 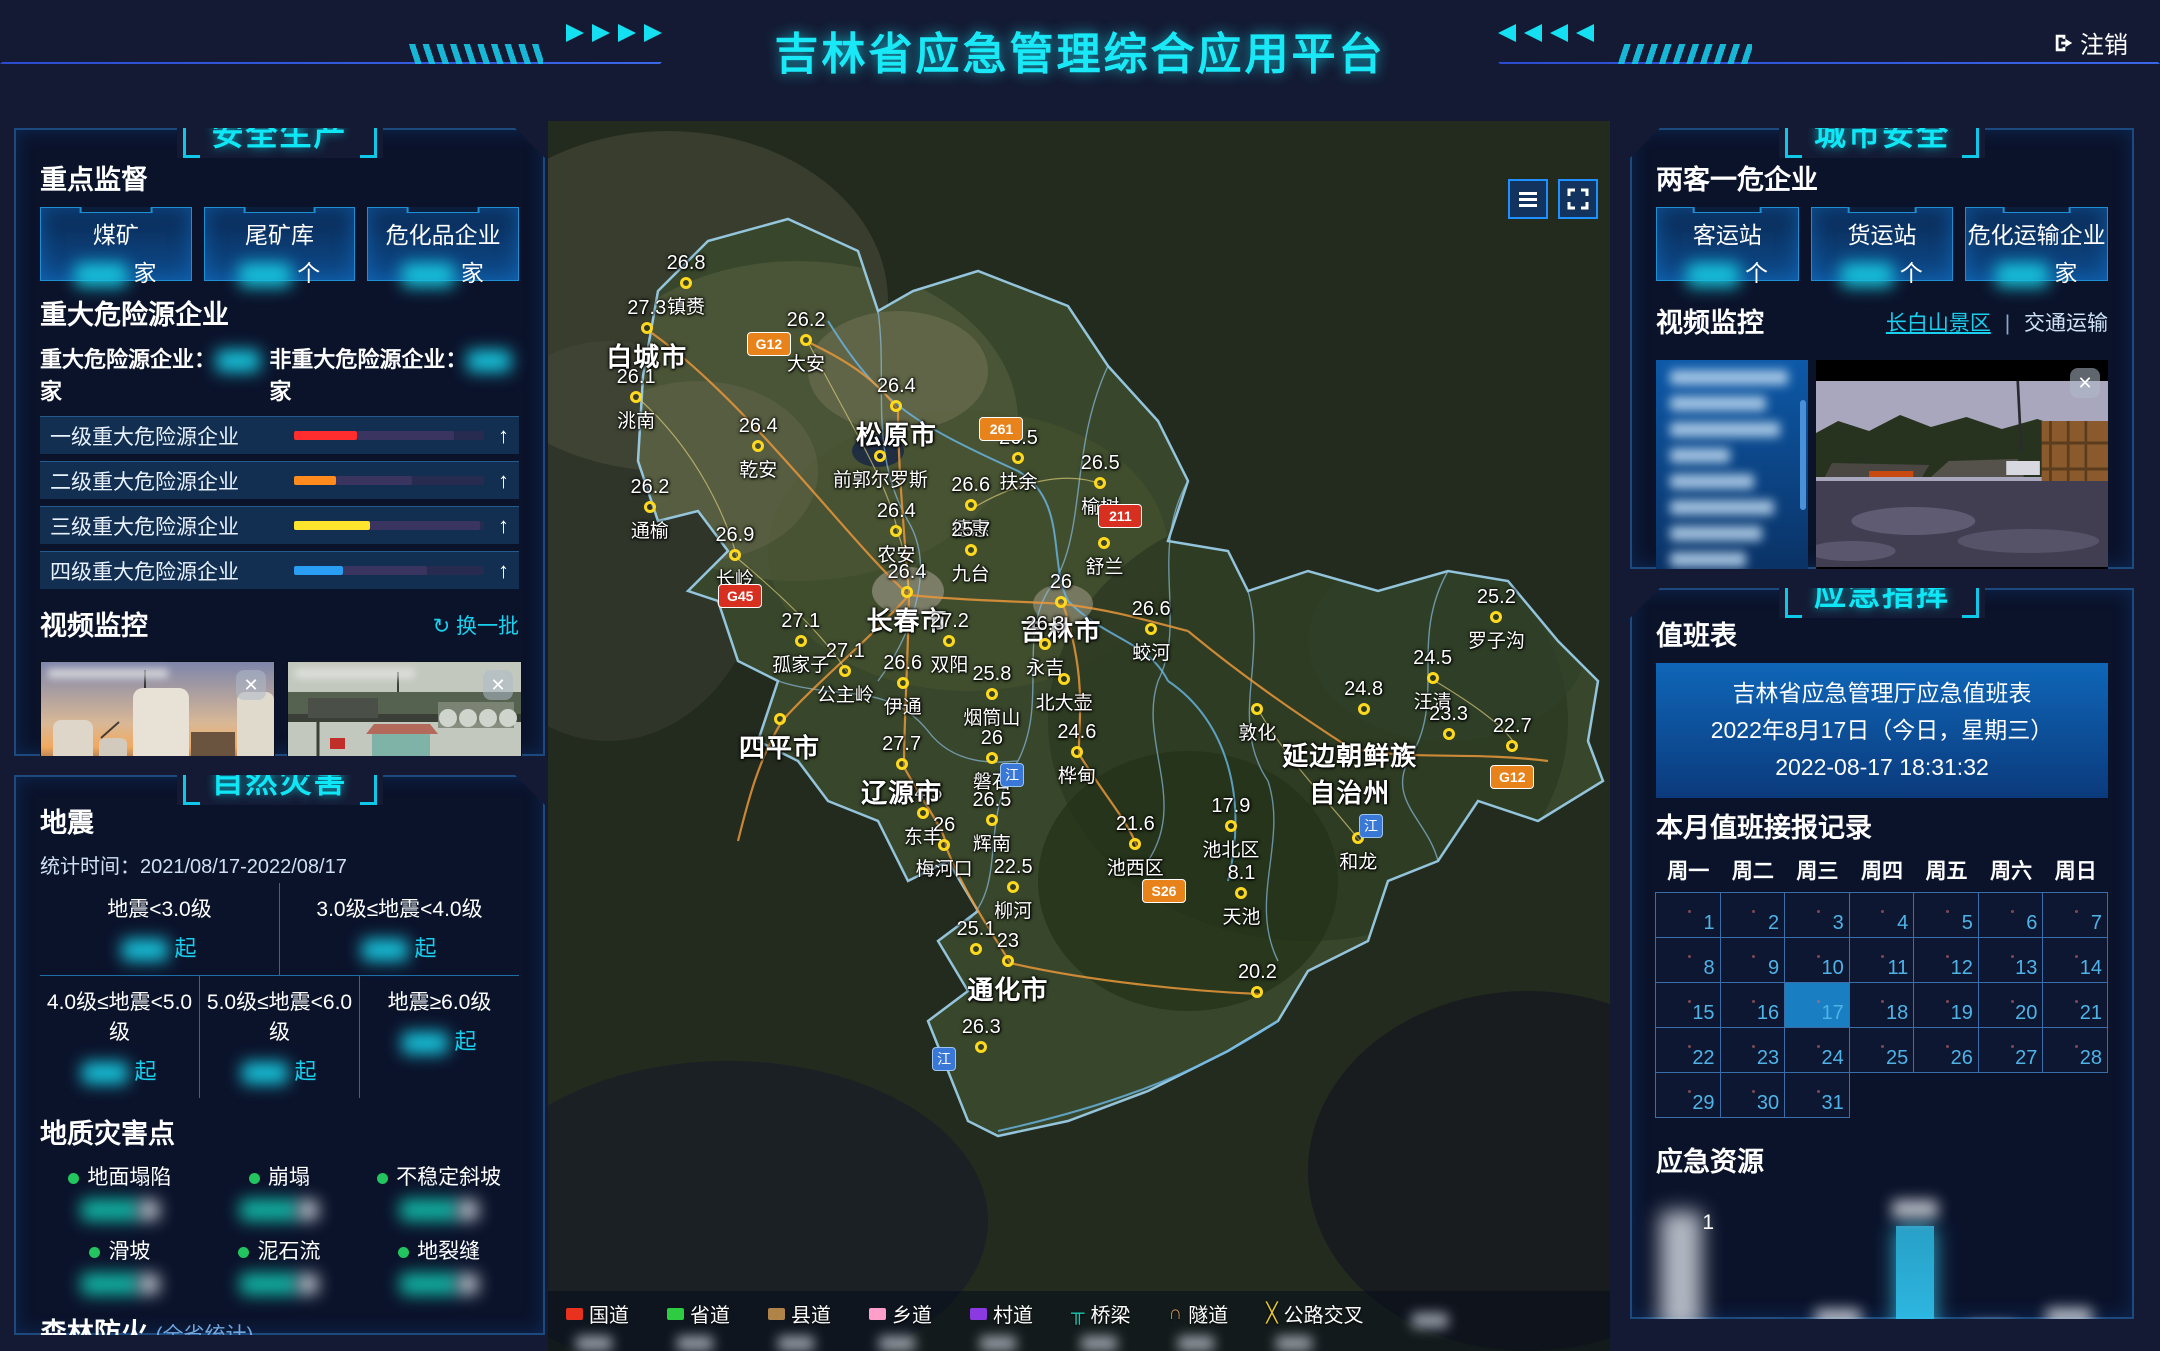 I want to click on calendar-day: 7, so click(x=2075, y=915).